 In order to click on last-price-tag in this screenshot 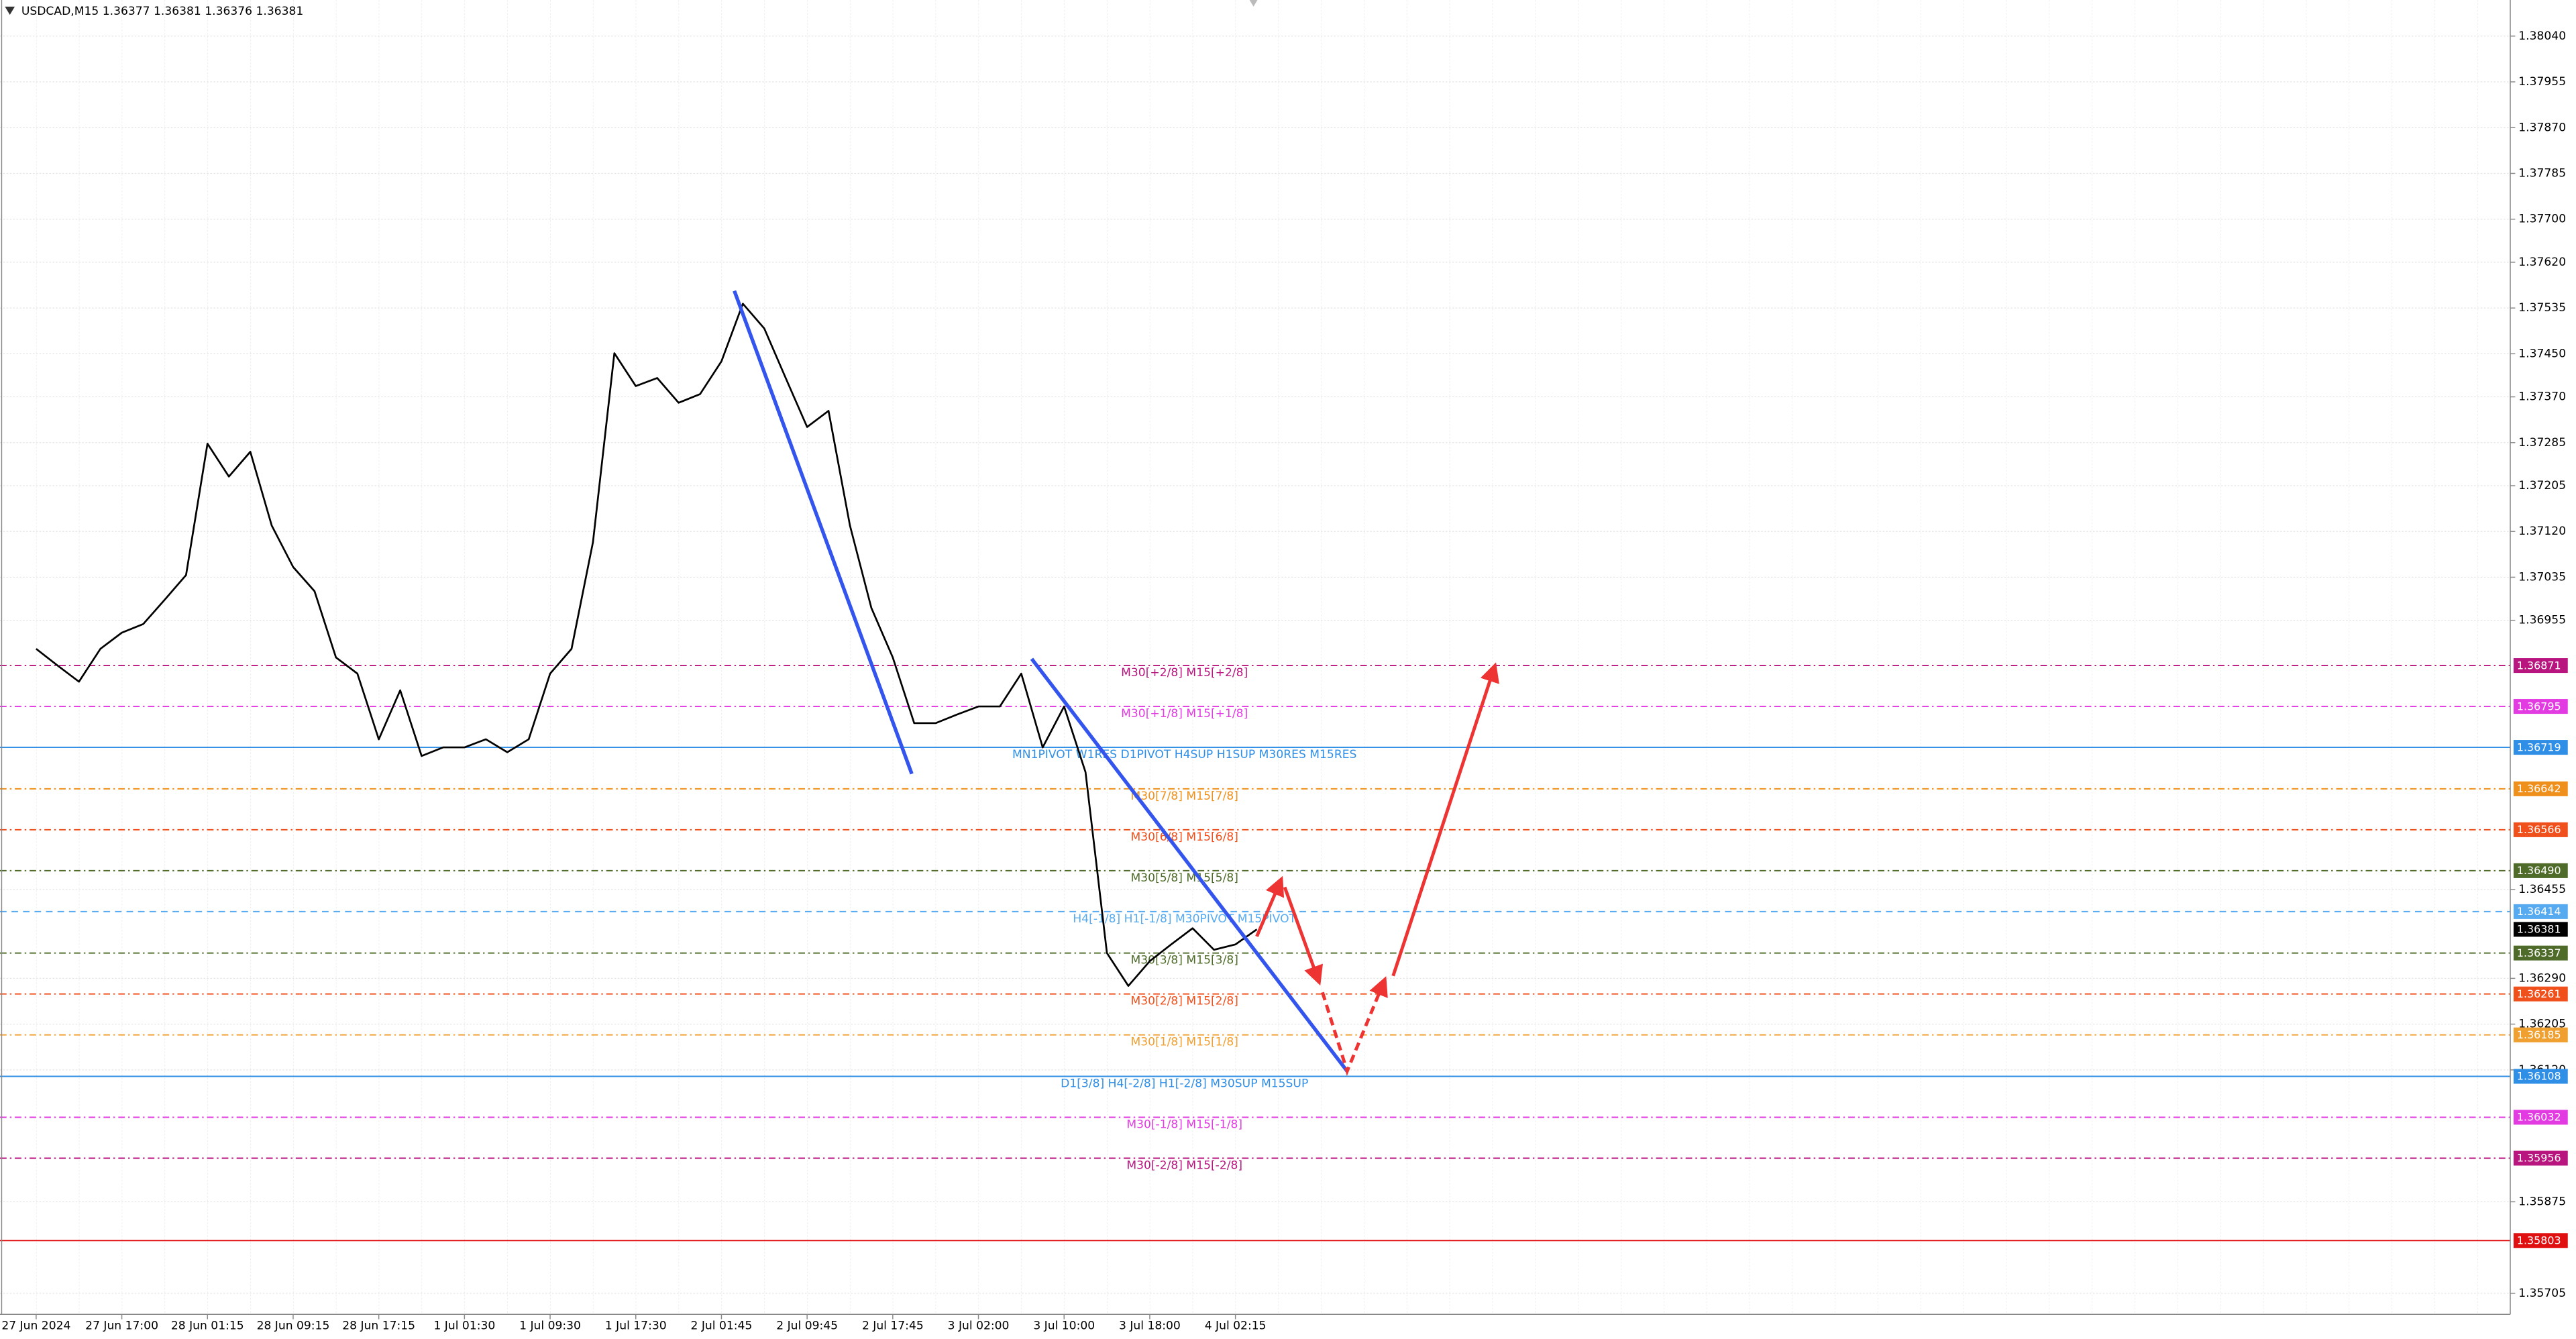, I will do `click(2540, 929)`.